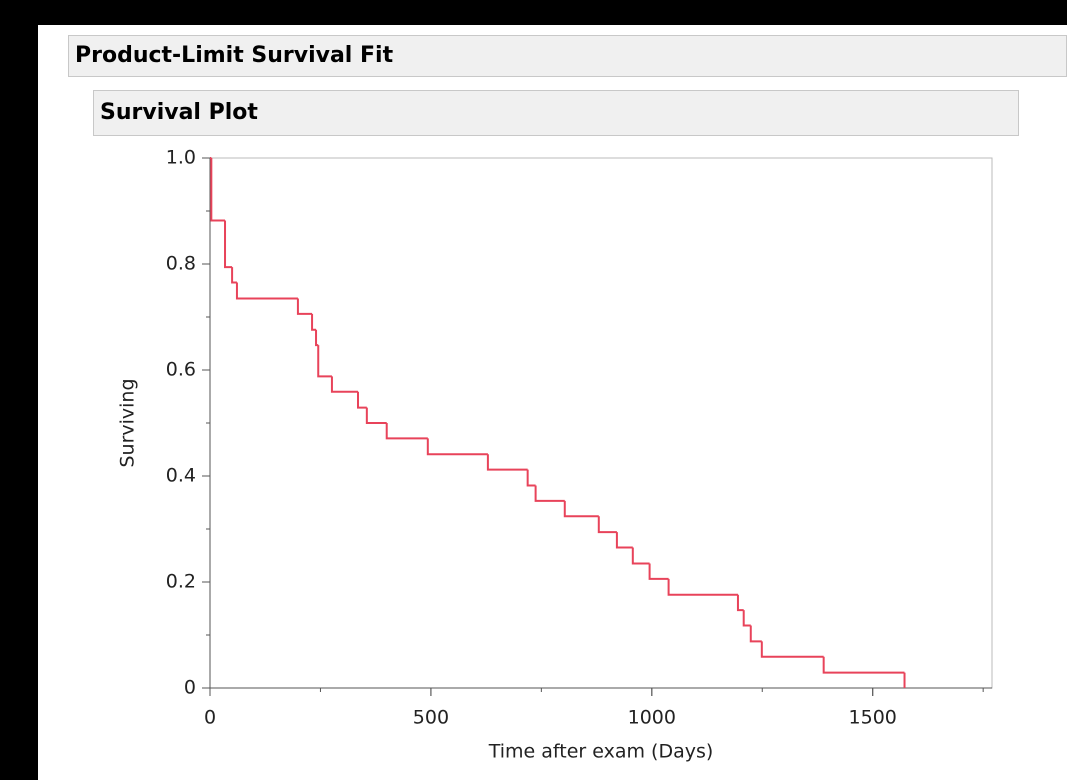  I want to click on x-axis-label: Time after exam (Days), so click(601, 752).